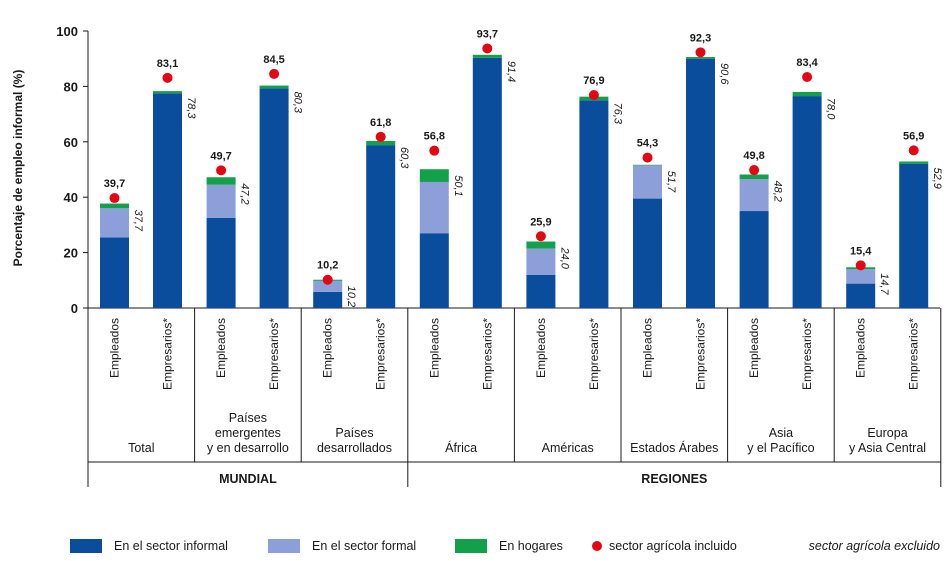  I want to click on bar-value-label: 50,1, so click(458, 185).